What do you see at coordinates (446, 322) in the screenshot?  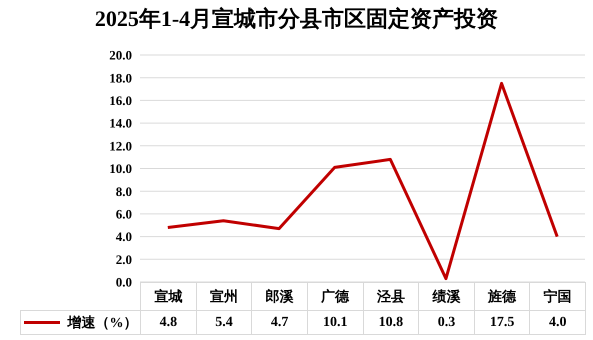 I see `data-label: 0.3` at bounding box center [446, 322].